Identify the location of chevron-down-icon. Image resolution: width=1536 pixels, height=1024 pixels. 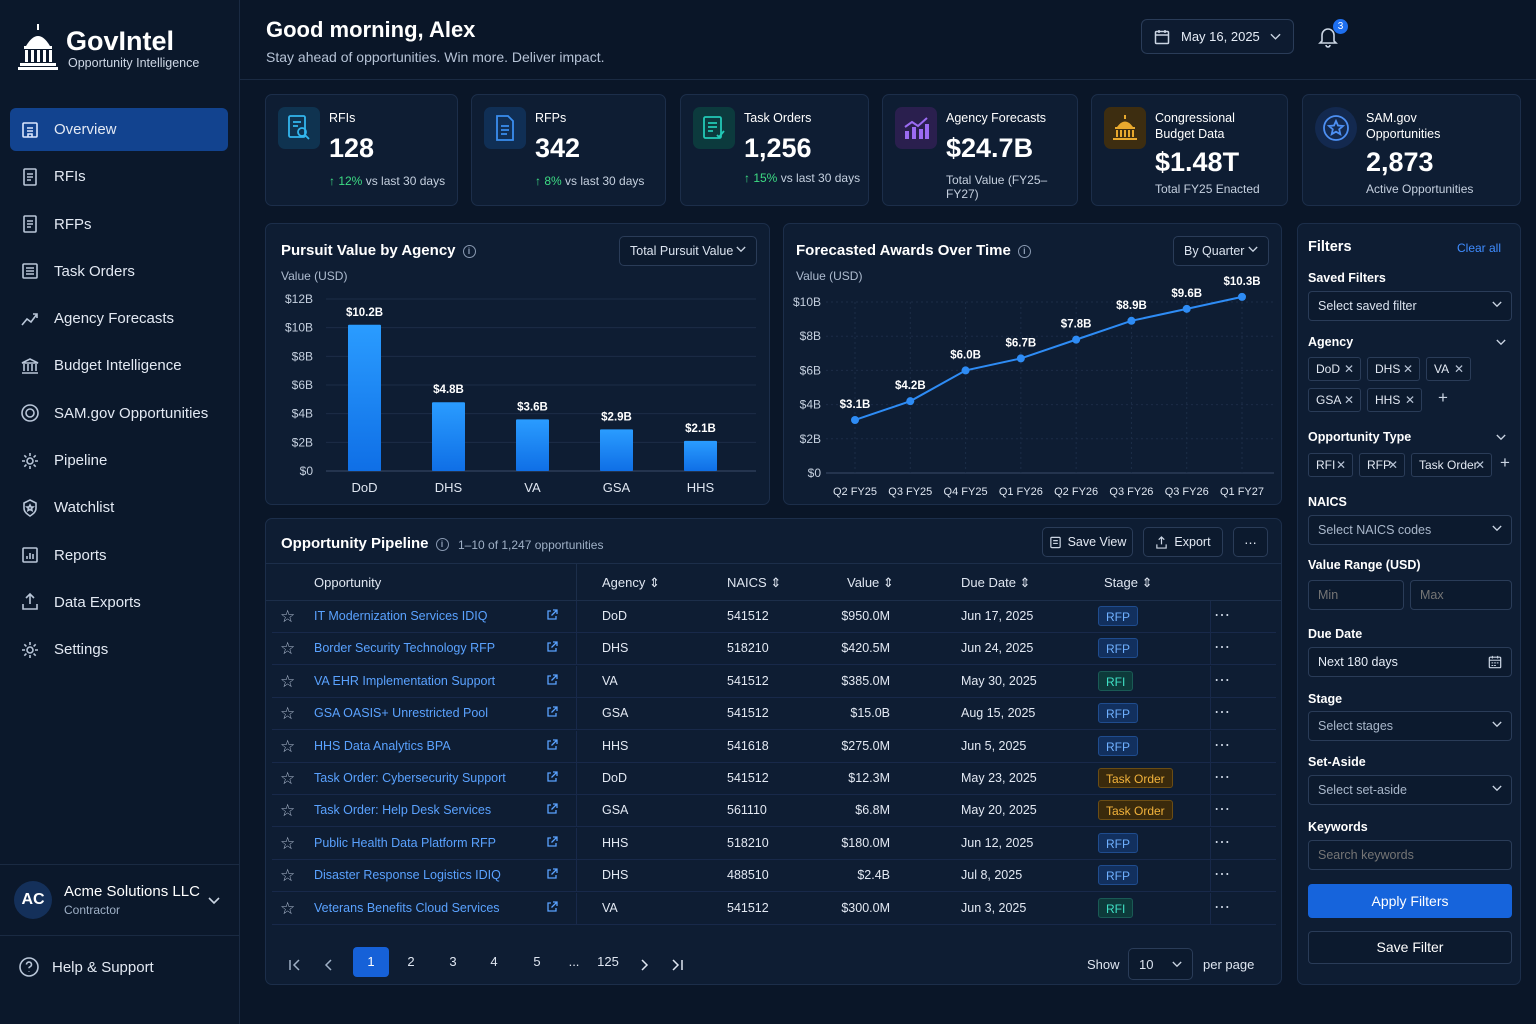
(1501, 437).